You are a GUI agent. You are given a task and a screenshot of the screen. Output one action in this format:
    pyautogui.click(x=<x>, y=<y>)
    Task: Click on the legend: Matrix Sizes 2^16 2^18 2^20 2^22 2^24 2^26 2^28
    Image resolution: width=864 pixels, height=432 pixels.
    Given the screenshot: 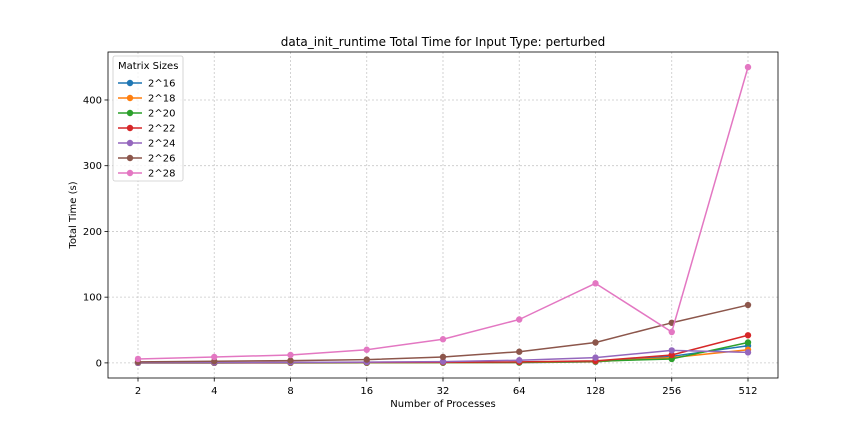 What is the action you would take?
    pyautogui.click(x=148, y=118)
    